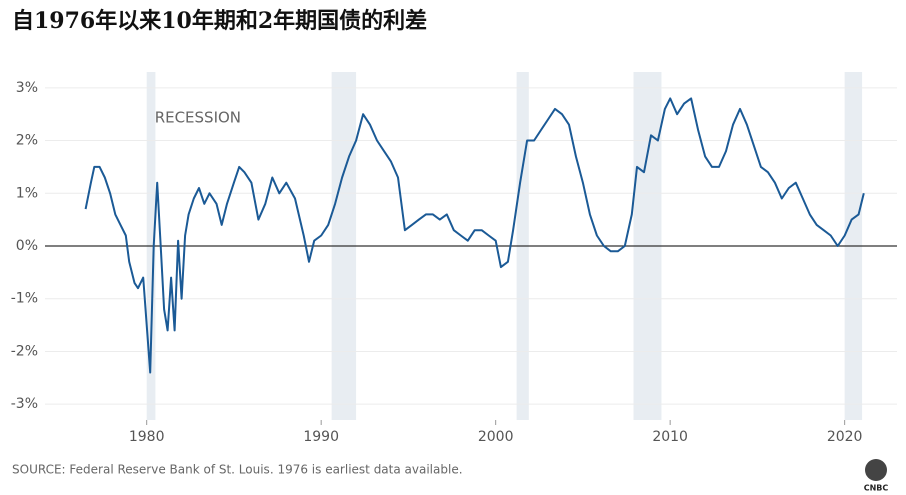  What do you see at coordinates (24, 404) in the screenshot?
I see `y-tick-label: -3%` at bounding box center [24, 404].